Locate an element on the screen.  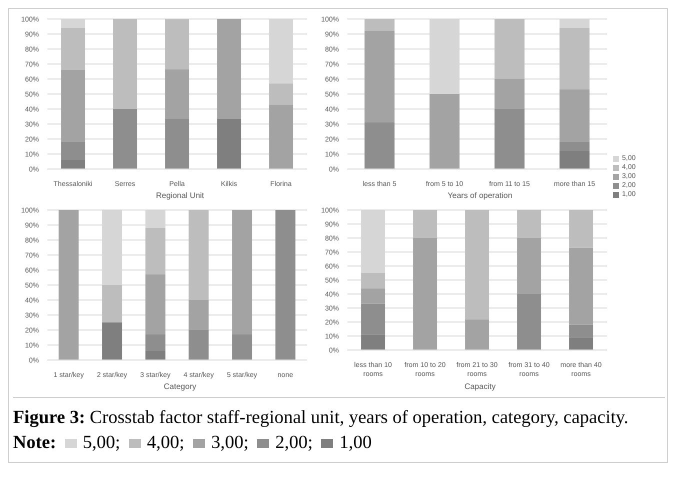
x-axis-title: Capacity is located at coordinates (480, 386).